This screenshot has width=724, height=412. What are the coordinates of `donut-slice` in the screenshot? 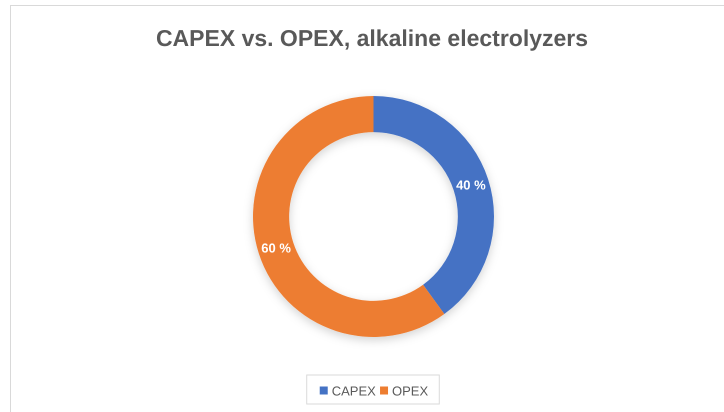 It's located at (434, 205).